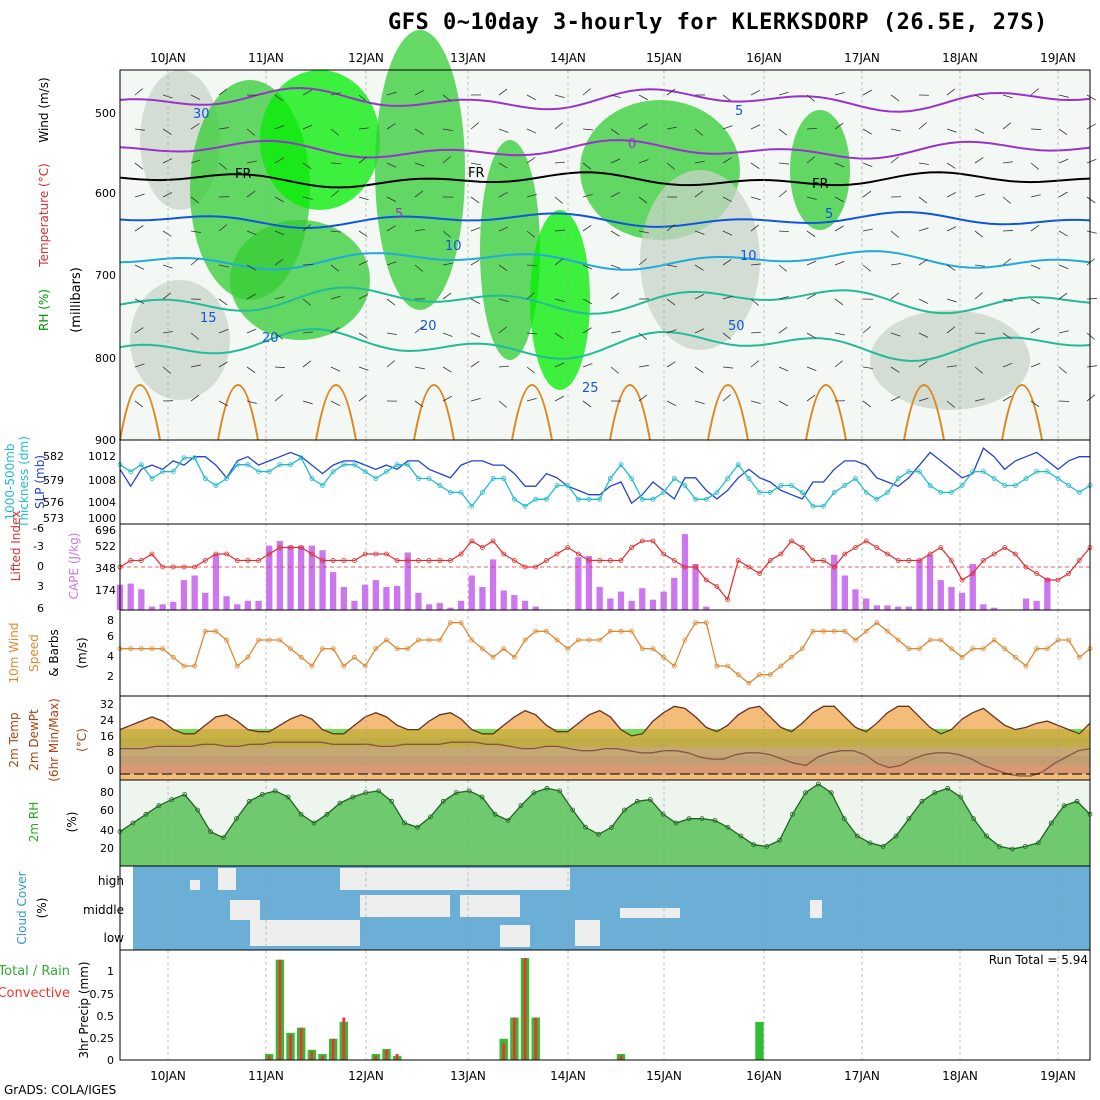 The height and width of the screenshot is (1100, 1100). Describe the element at coordinates (605, 180) in the screenshot. I see `temperature-contour` at that location.